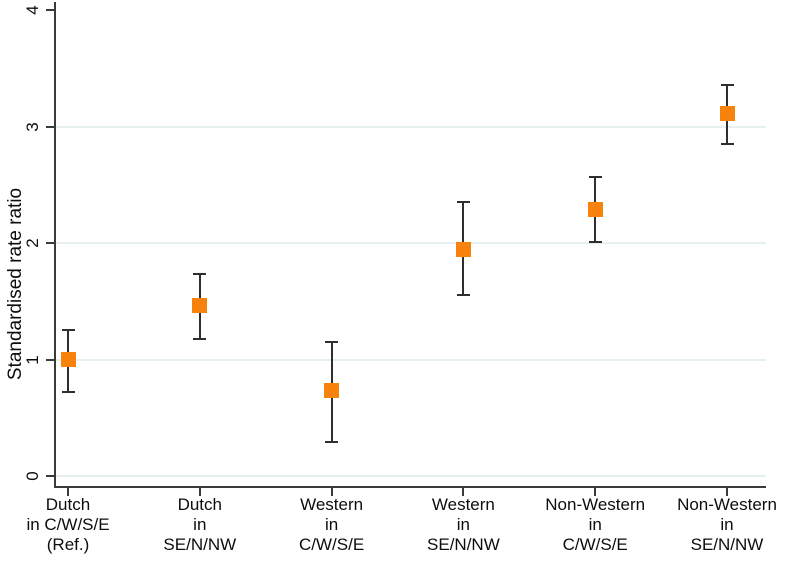 Image resolution: width=787 pixels, height=568 pixels. I want to click on x-category-label: Dutch in SE/N/NW, so click(200, 525).